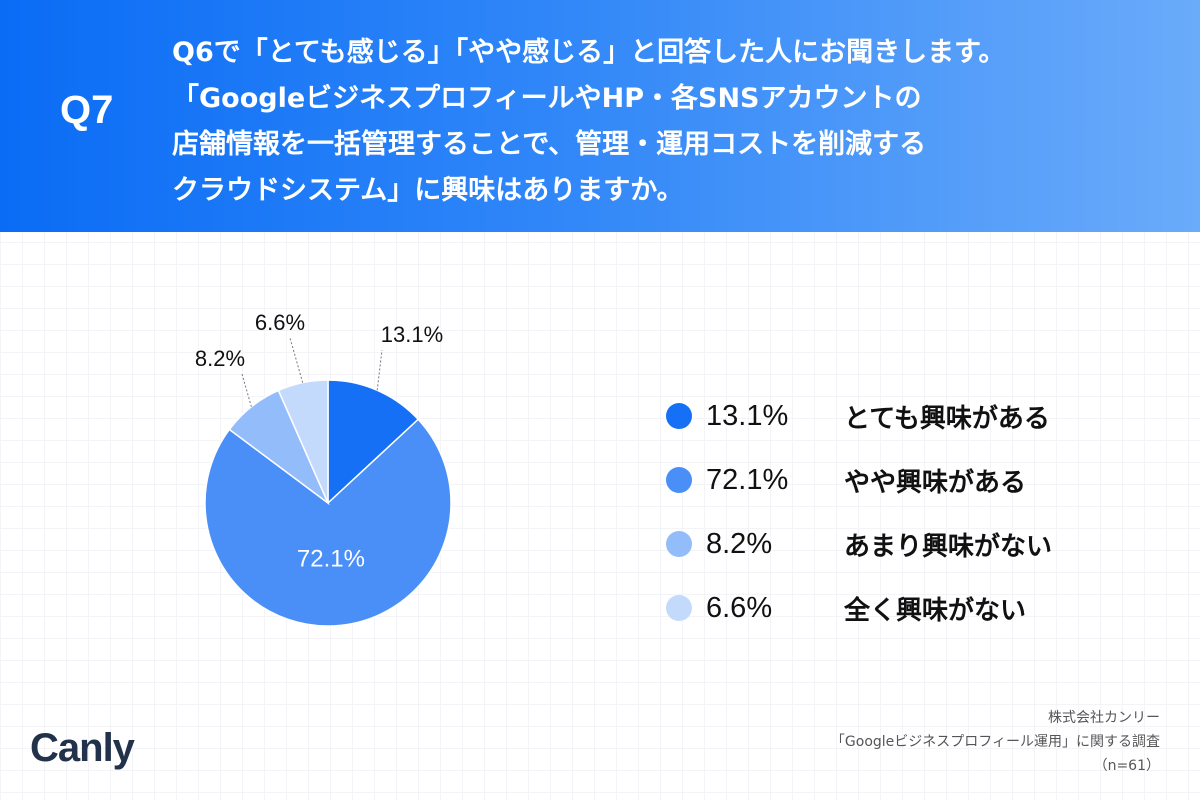  I want to click on legend-item: 6.6% 全く興味がない, so click(859, 608).